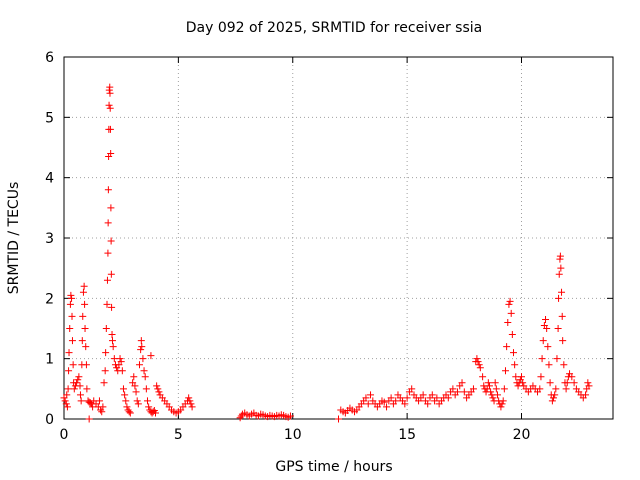  What do you see at coordinates (49, 239) in the screenshot?
I see `y-tick-label: 3` at bounding box center [49, 239].